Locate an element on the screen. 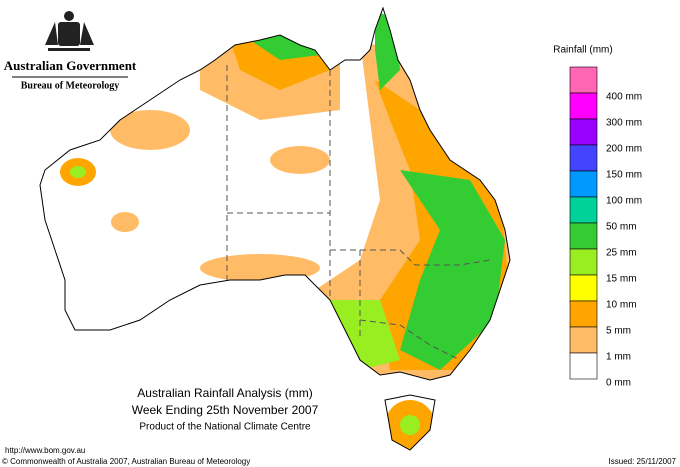  agency-name: Bureau of Meteorology is located at coordinates (70, 85).